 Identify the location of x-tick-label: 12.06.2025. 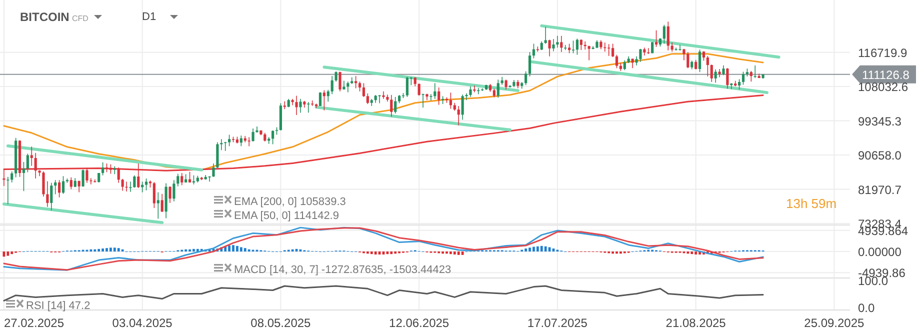
(419, 323).